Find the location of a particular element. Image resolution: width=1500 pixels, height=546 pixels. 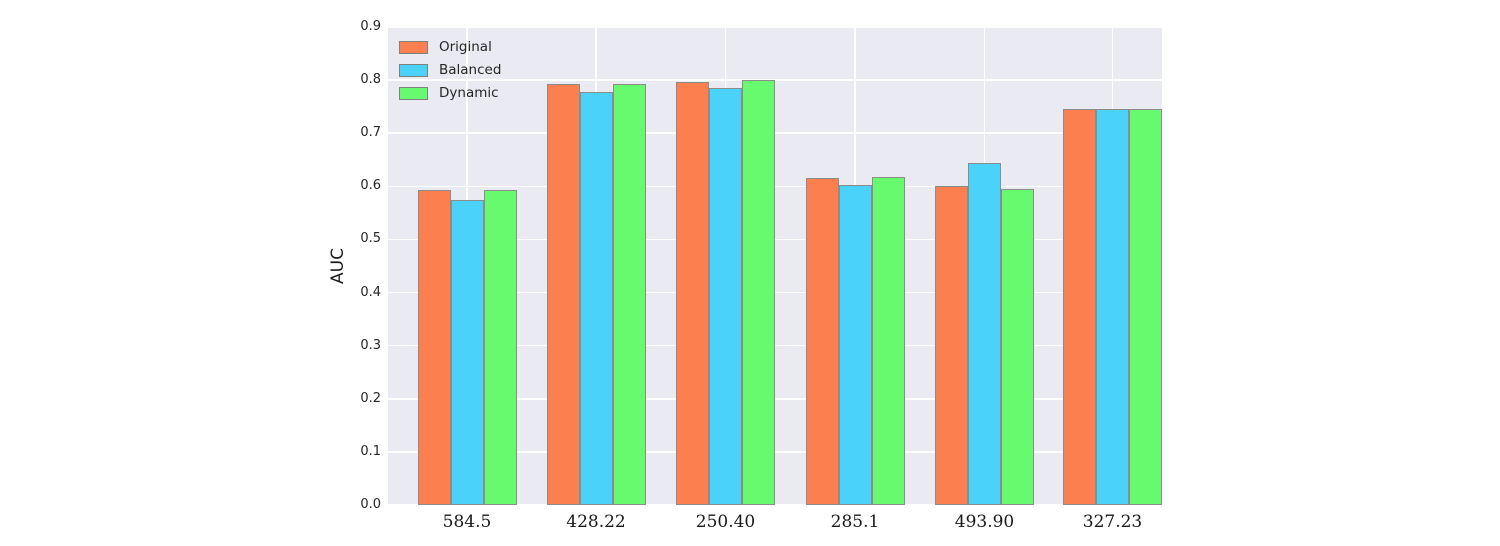

bar-original-285.1 is located at coordinates (822, 341).